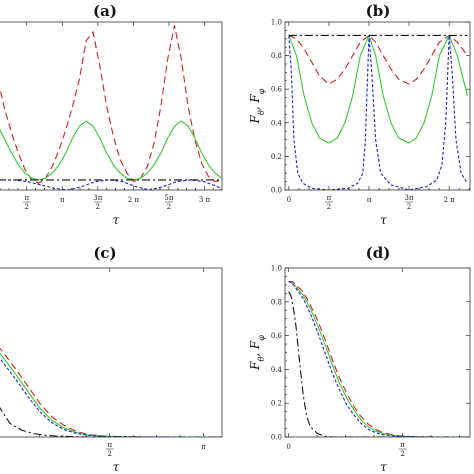 This screenshot has height=474, width=474. What do you see at coordinates (105, 11) in the screenshot?
I see `panel-label: (a)` at bounding box center [105, 11].